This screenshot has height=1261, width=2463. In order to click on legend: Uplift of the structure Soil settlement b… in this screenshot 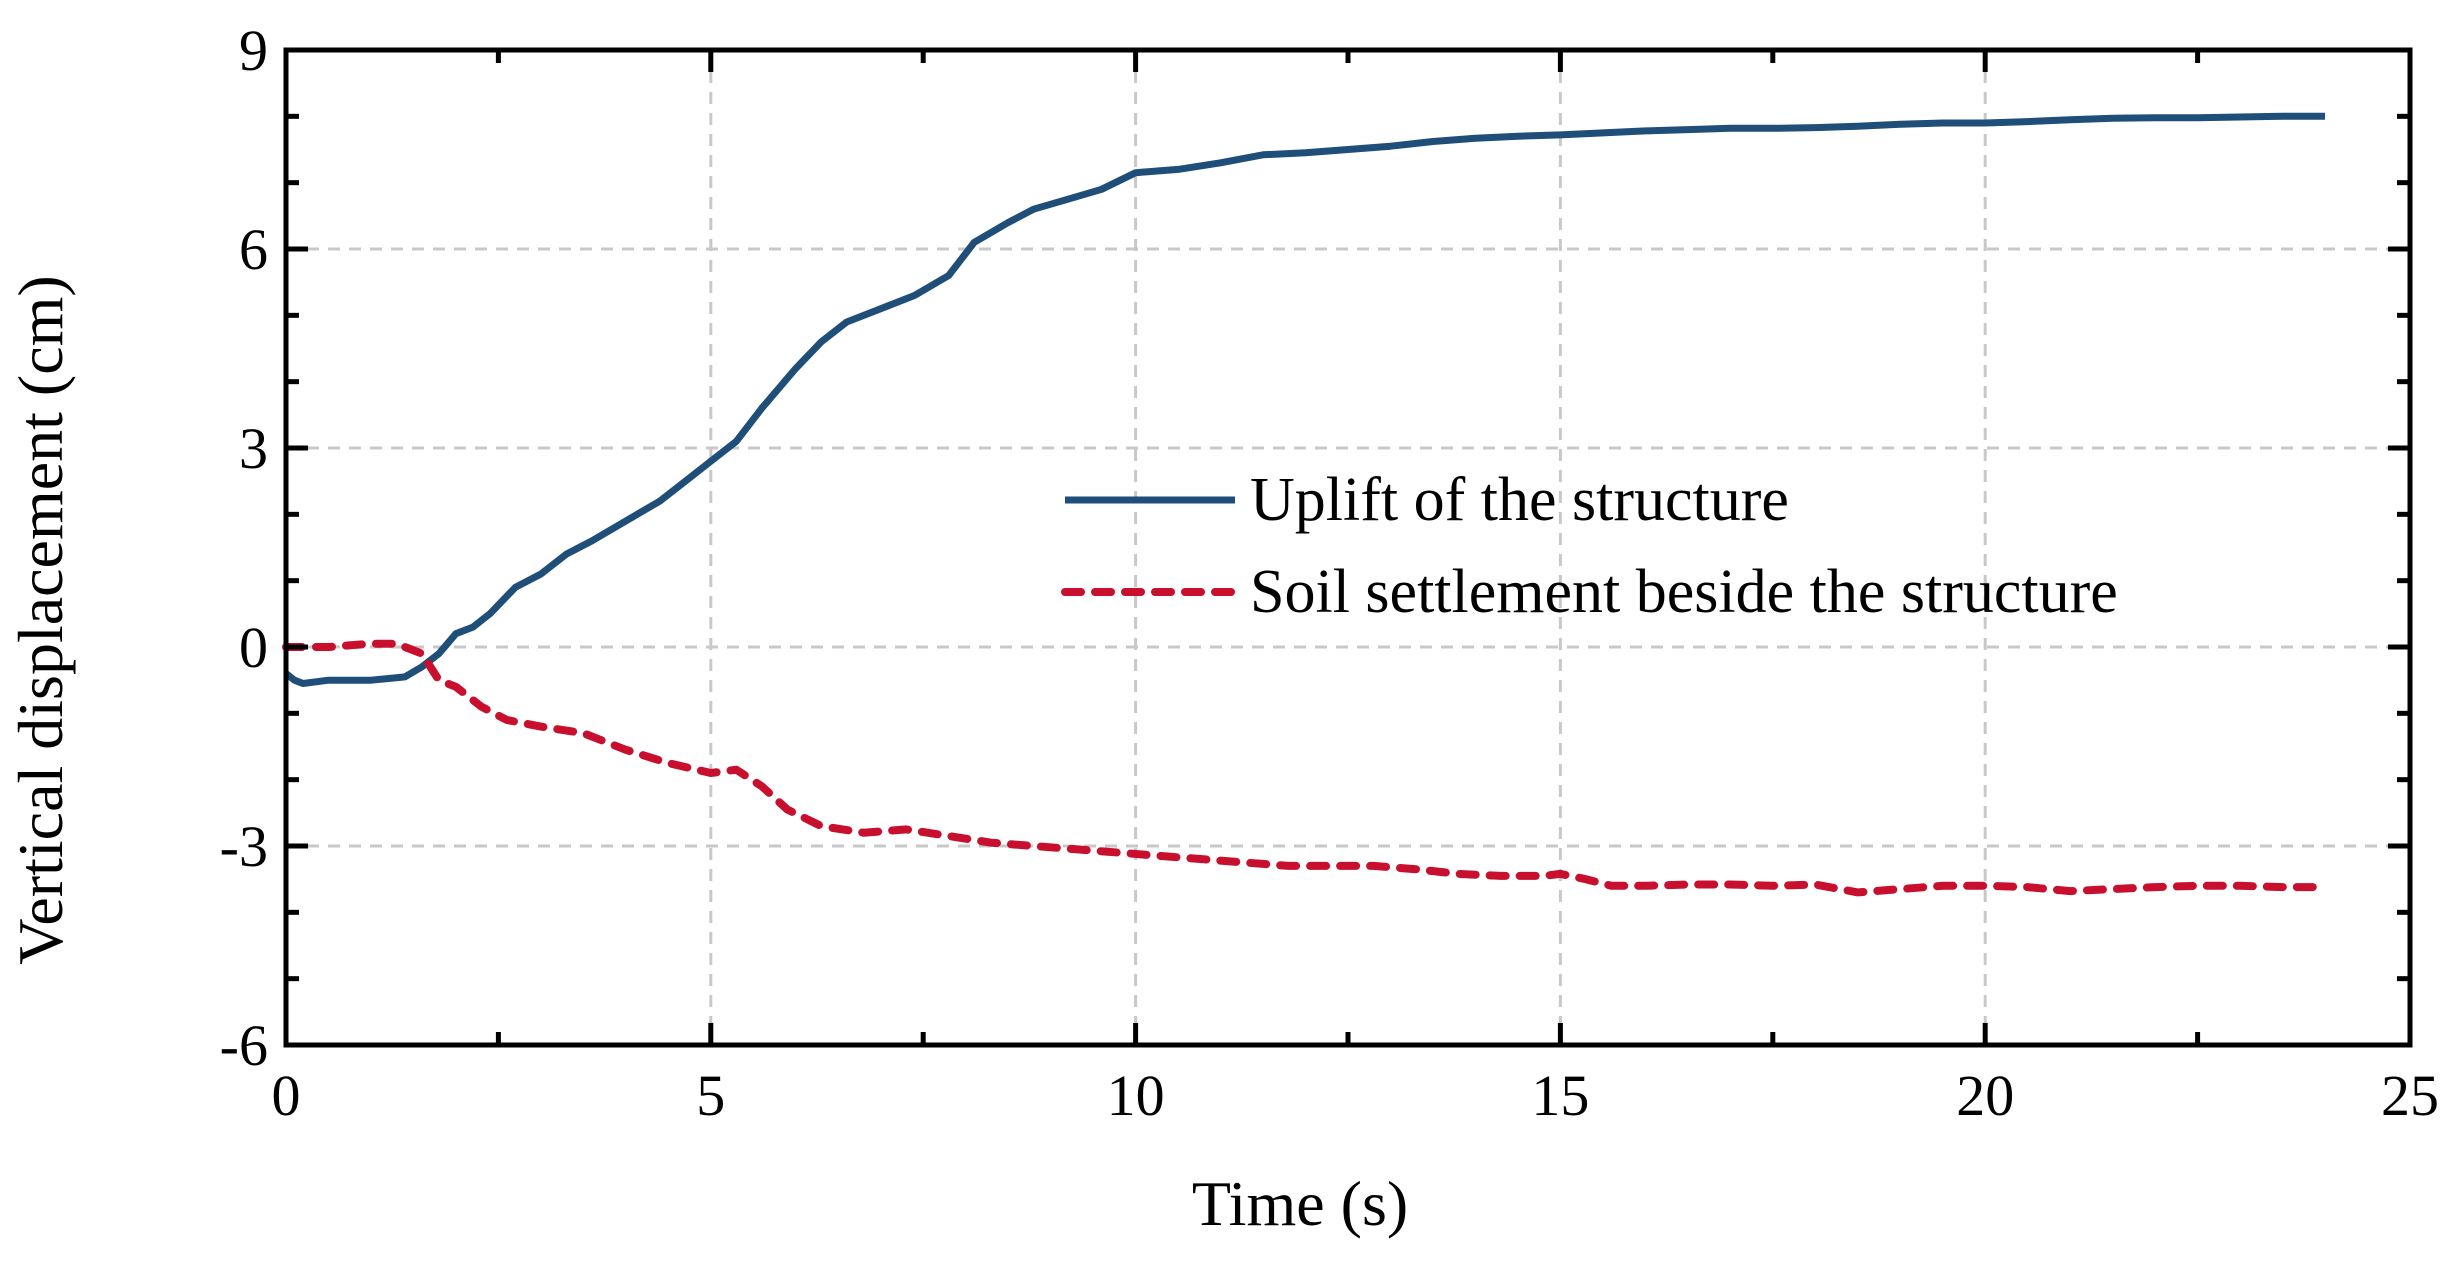, I will do `click(1589, 546)`.